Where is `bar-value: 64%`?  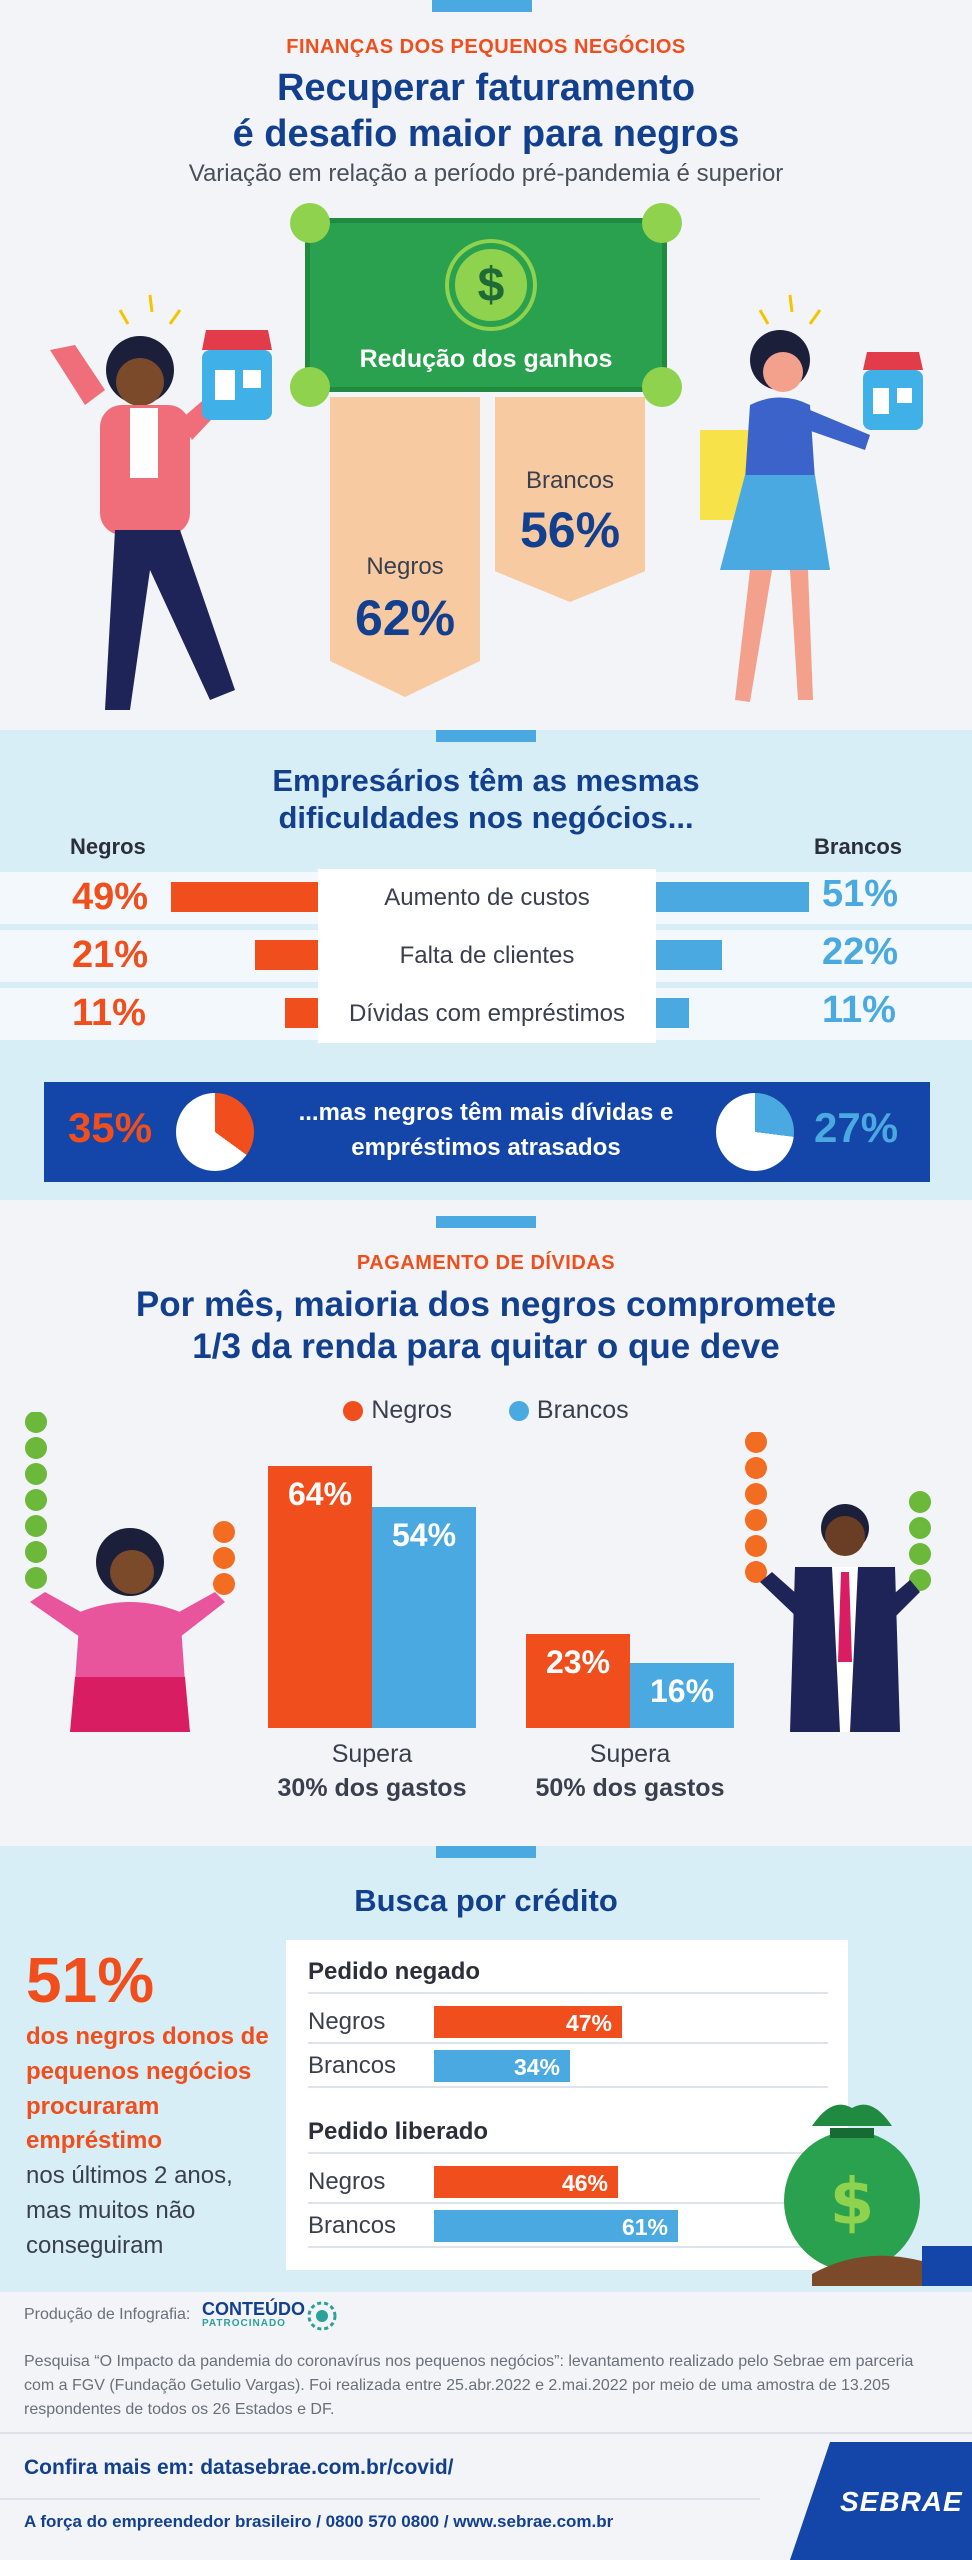 bar-value: 64% is located at coordinates (320, 1494).